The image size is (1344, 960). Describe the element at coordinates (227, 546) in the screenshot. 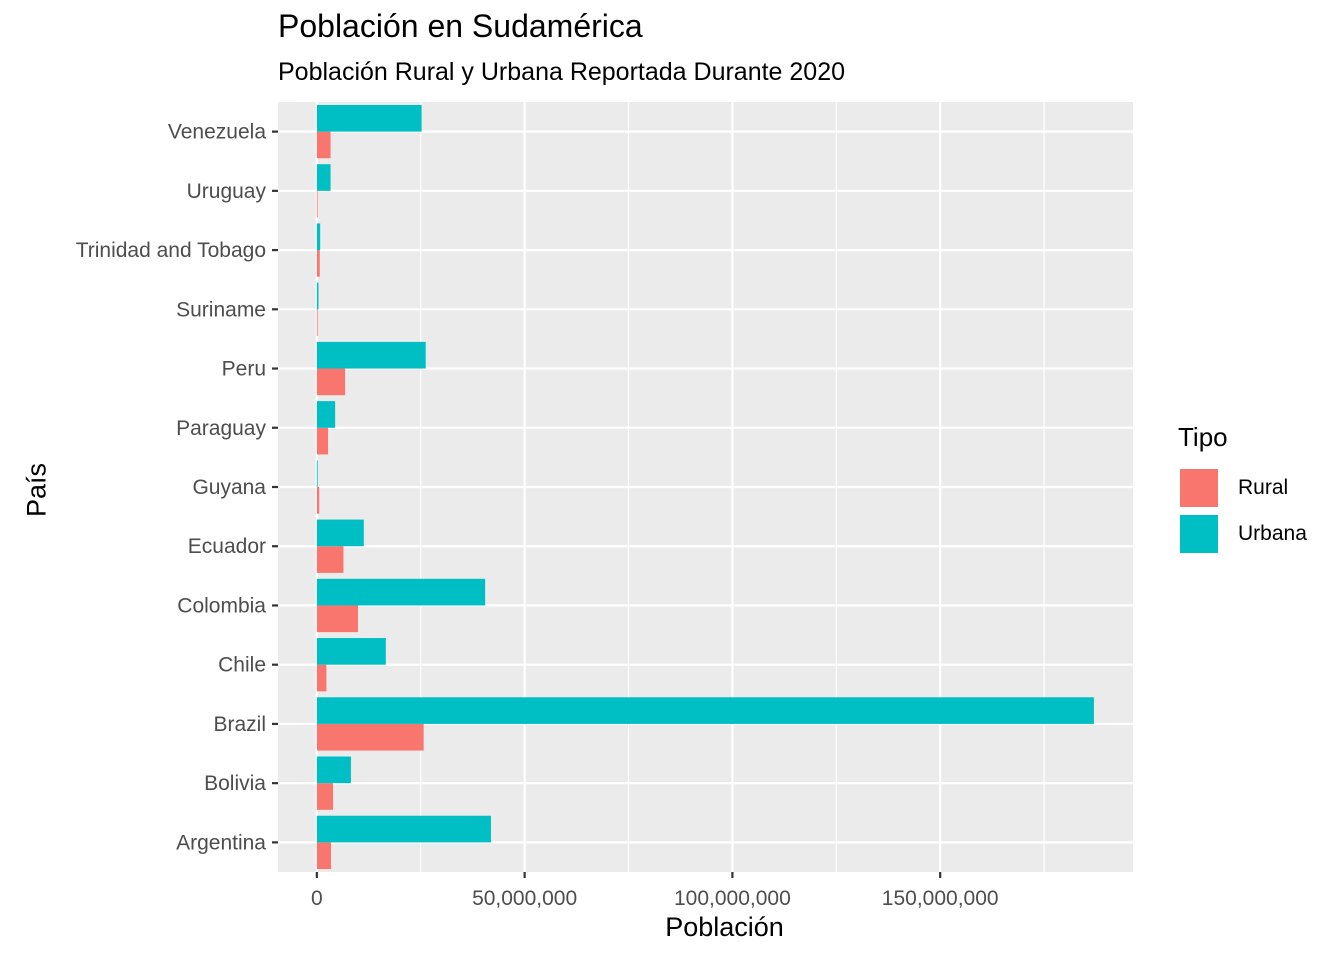

I see `y-tick-label: Ecuador` at that location.